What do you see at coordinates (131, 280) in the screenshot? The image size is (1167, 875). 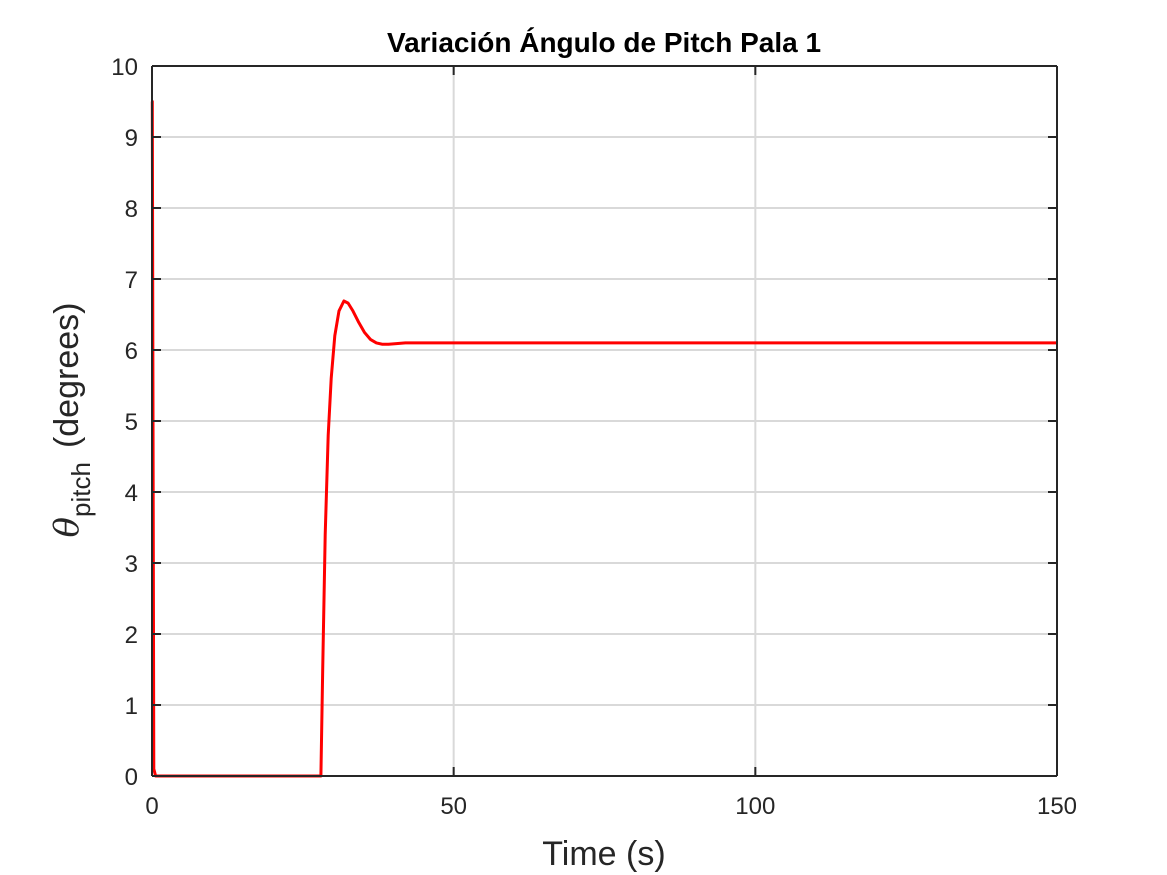 I see `y-tick-label: 7` at bounding box center [131, 280].